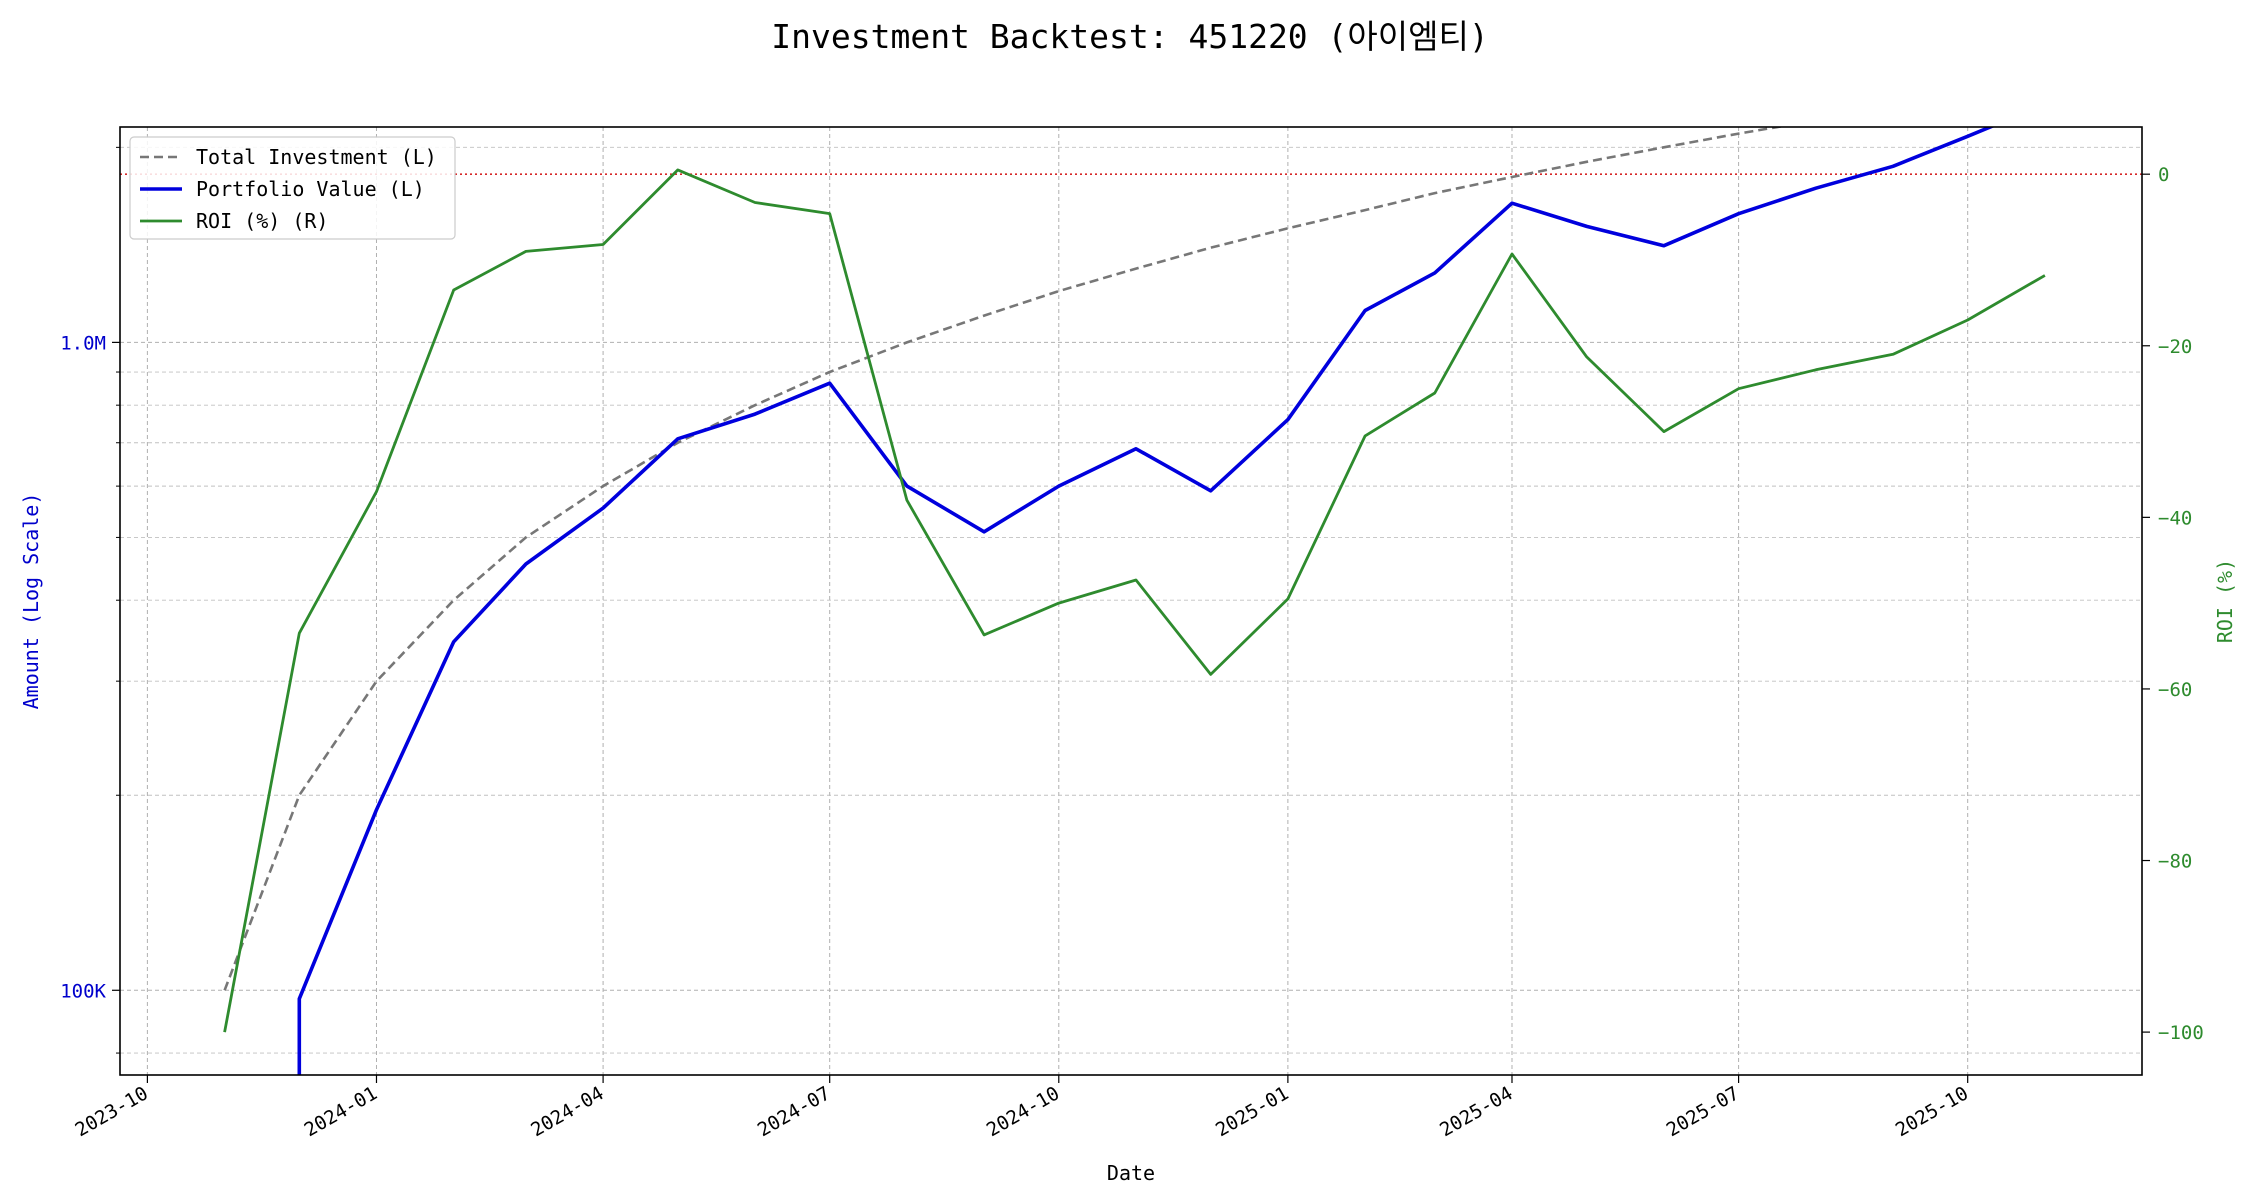  Describe the element at coordinates (83, 991) in the screenshot. I see `y-left-tick-label: 100K` at that location.